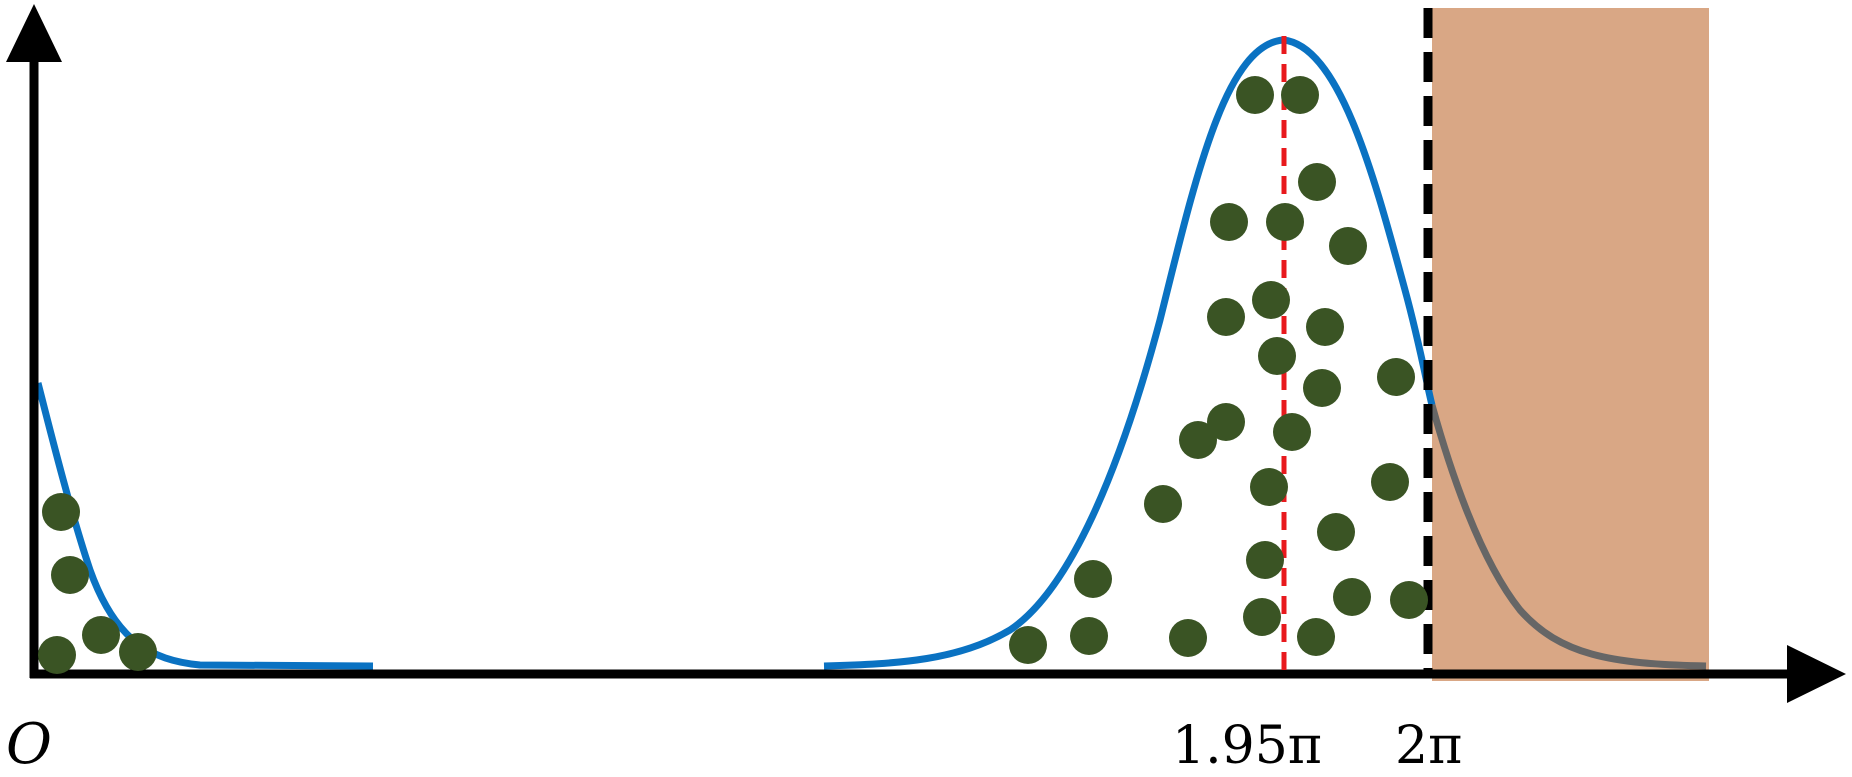 The width and height of the screenshot is (1852, 777). Describe the element at coordinates (1570, 344) in the screenshot. I see `out-of-range-region` at that location.